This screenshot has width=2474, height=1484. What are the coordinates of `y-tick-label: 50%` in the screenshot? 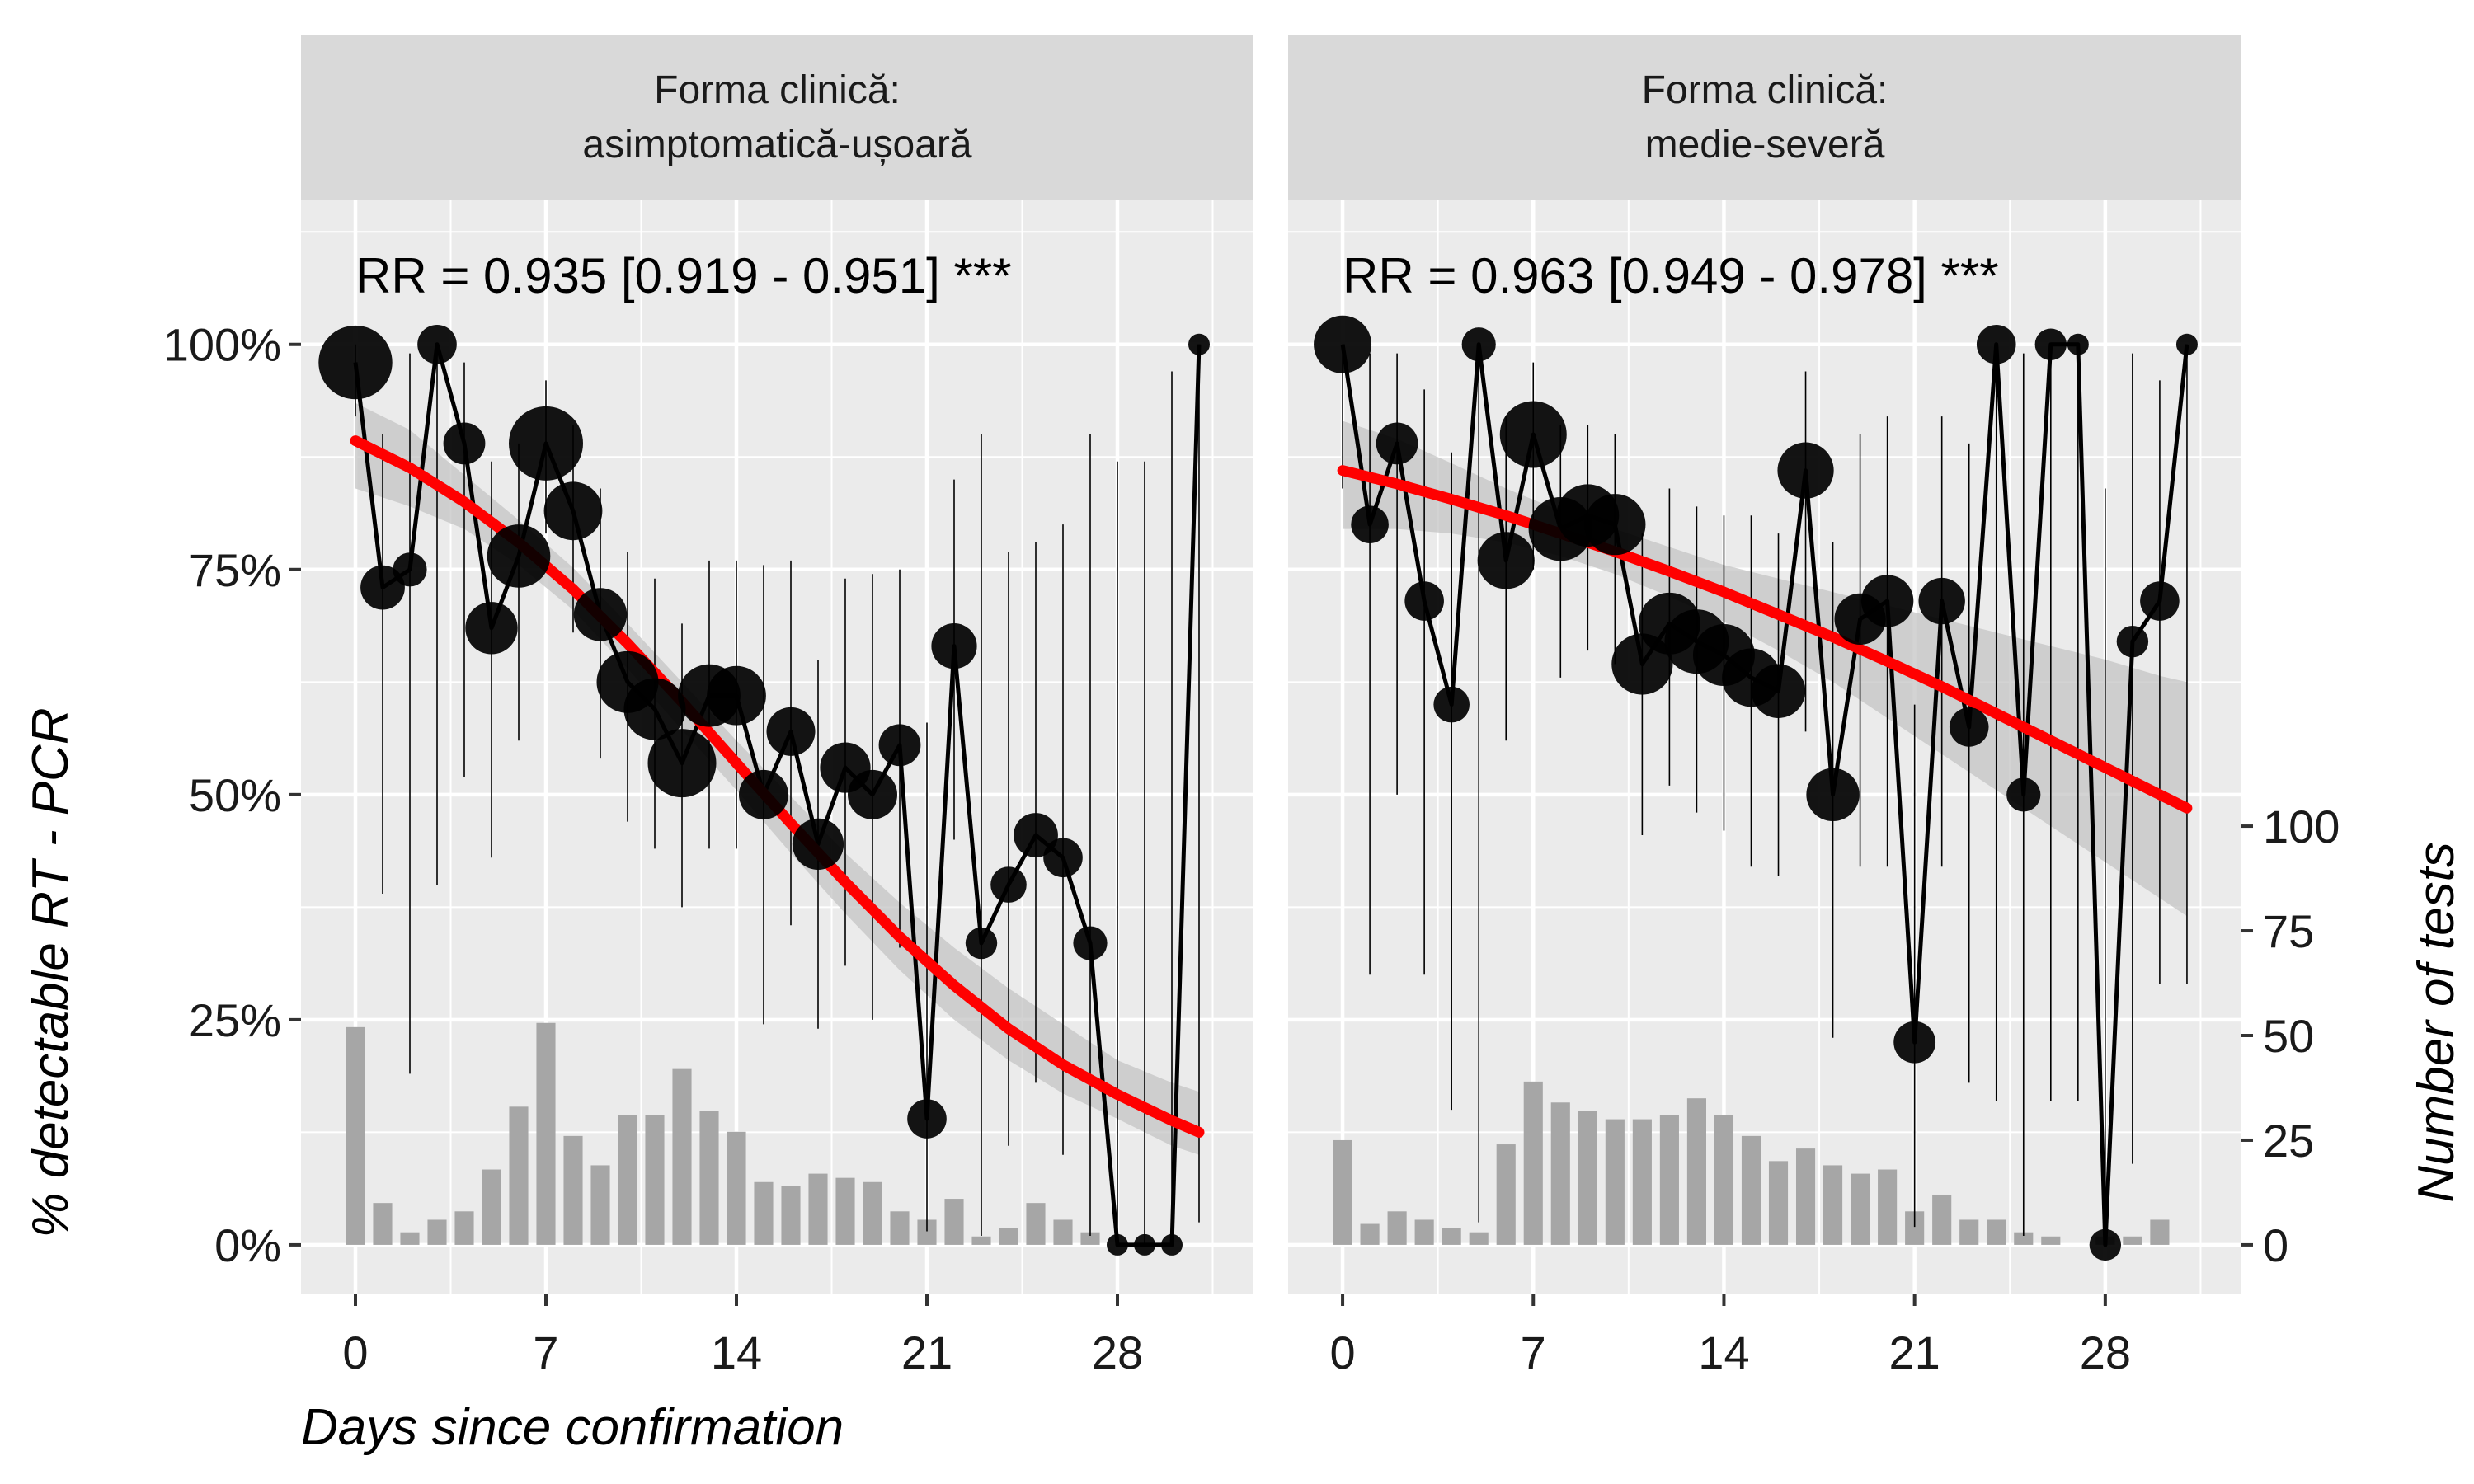 It's located at (235, 795).